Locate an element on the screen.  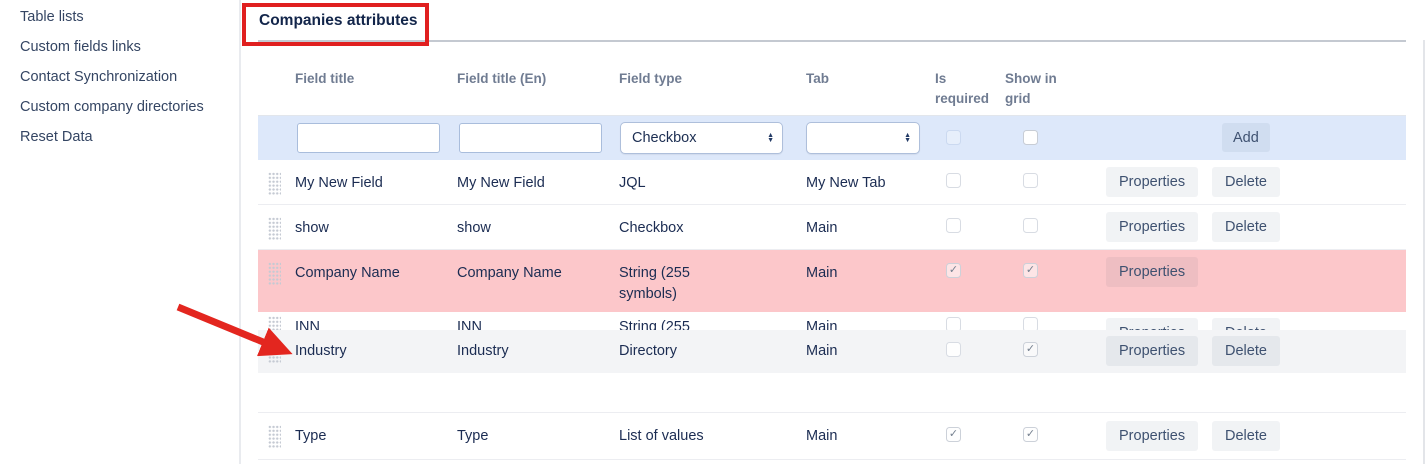
column-header-field-title: Field title is located at coordinates (325, 78).